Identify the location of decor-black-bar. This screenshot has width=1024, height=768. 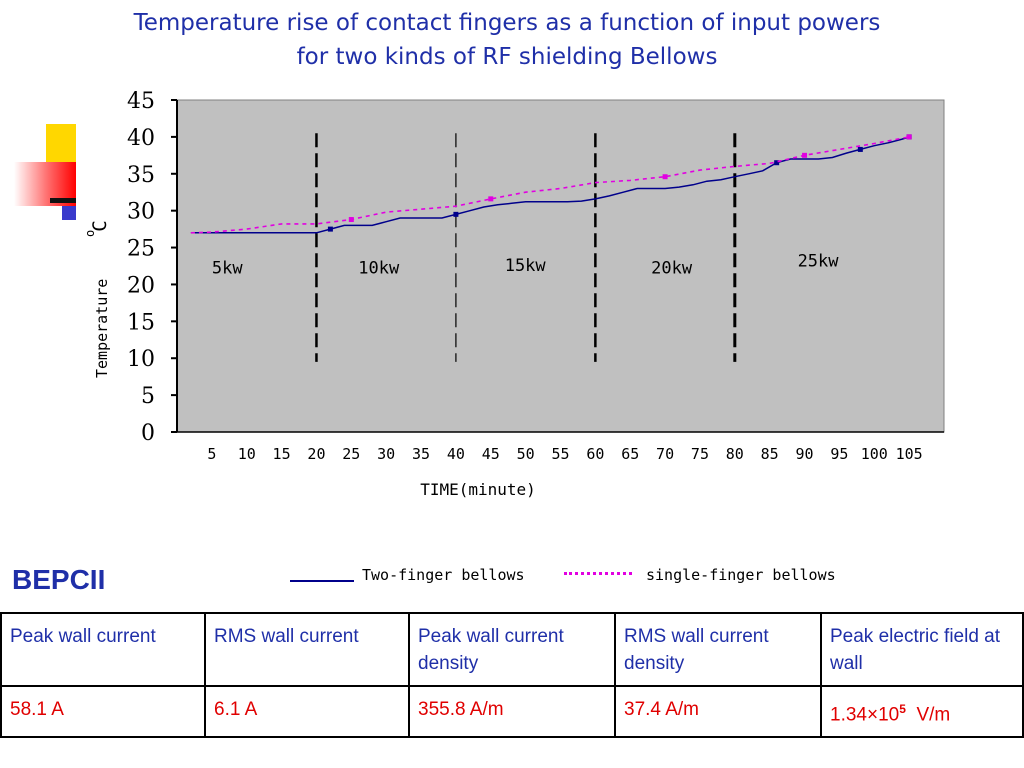
(63, 200).